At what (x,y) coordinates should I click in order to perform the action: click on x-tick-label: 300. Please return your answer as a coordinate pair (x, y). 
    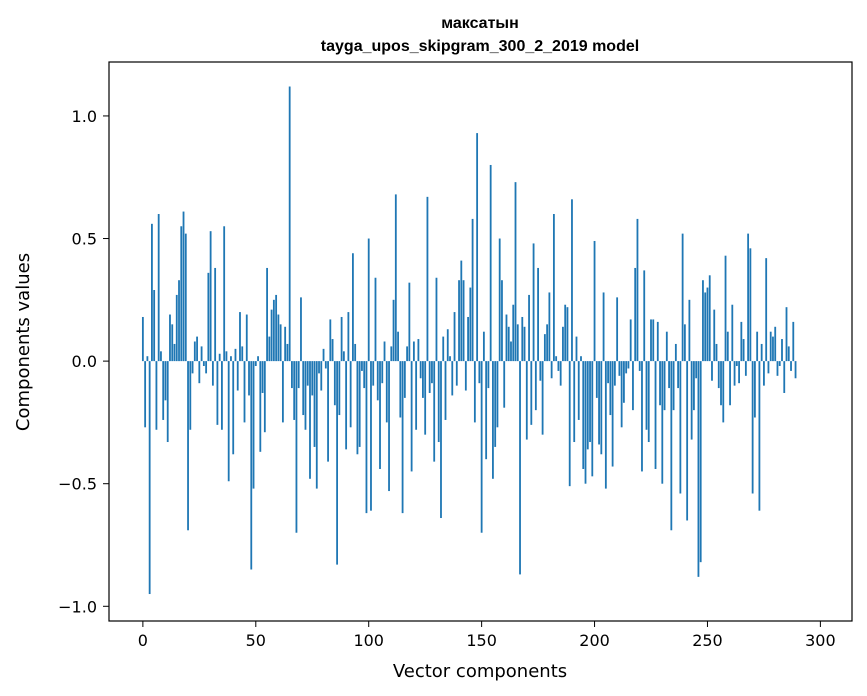
    Looking at the image, I should click on (820, 640).